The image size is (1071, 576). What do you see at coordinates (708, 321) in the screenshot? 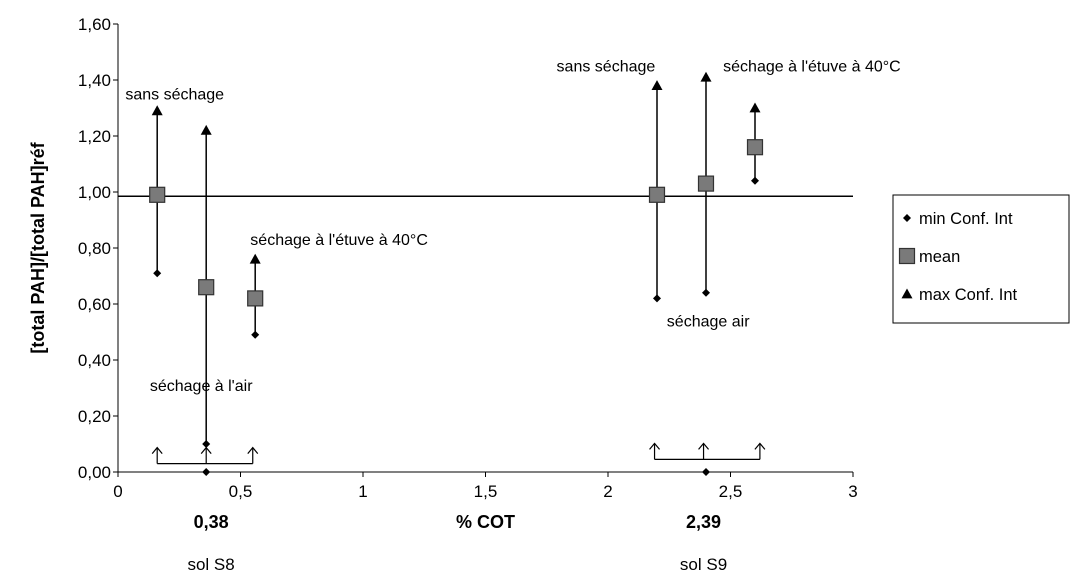
I see `annotation-label: séchage air` at bounding box center [708, 321].